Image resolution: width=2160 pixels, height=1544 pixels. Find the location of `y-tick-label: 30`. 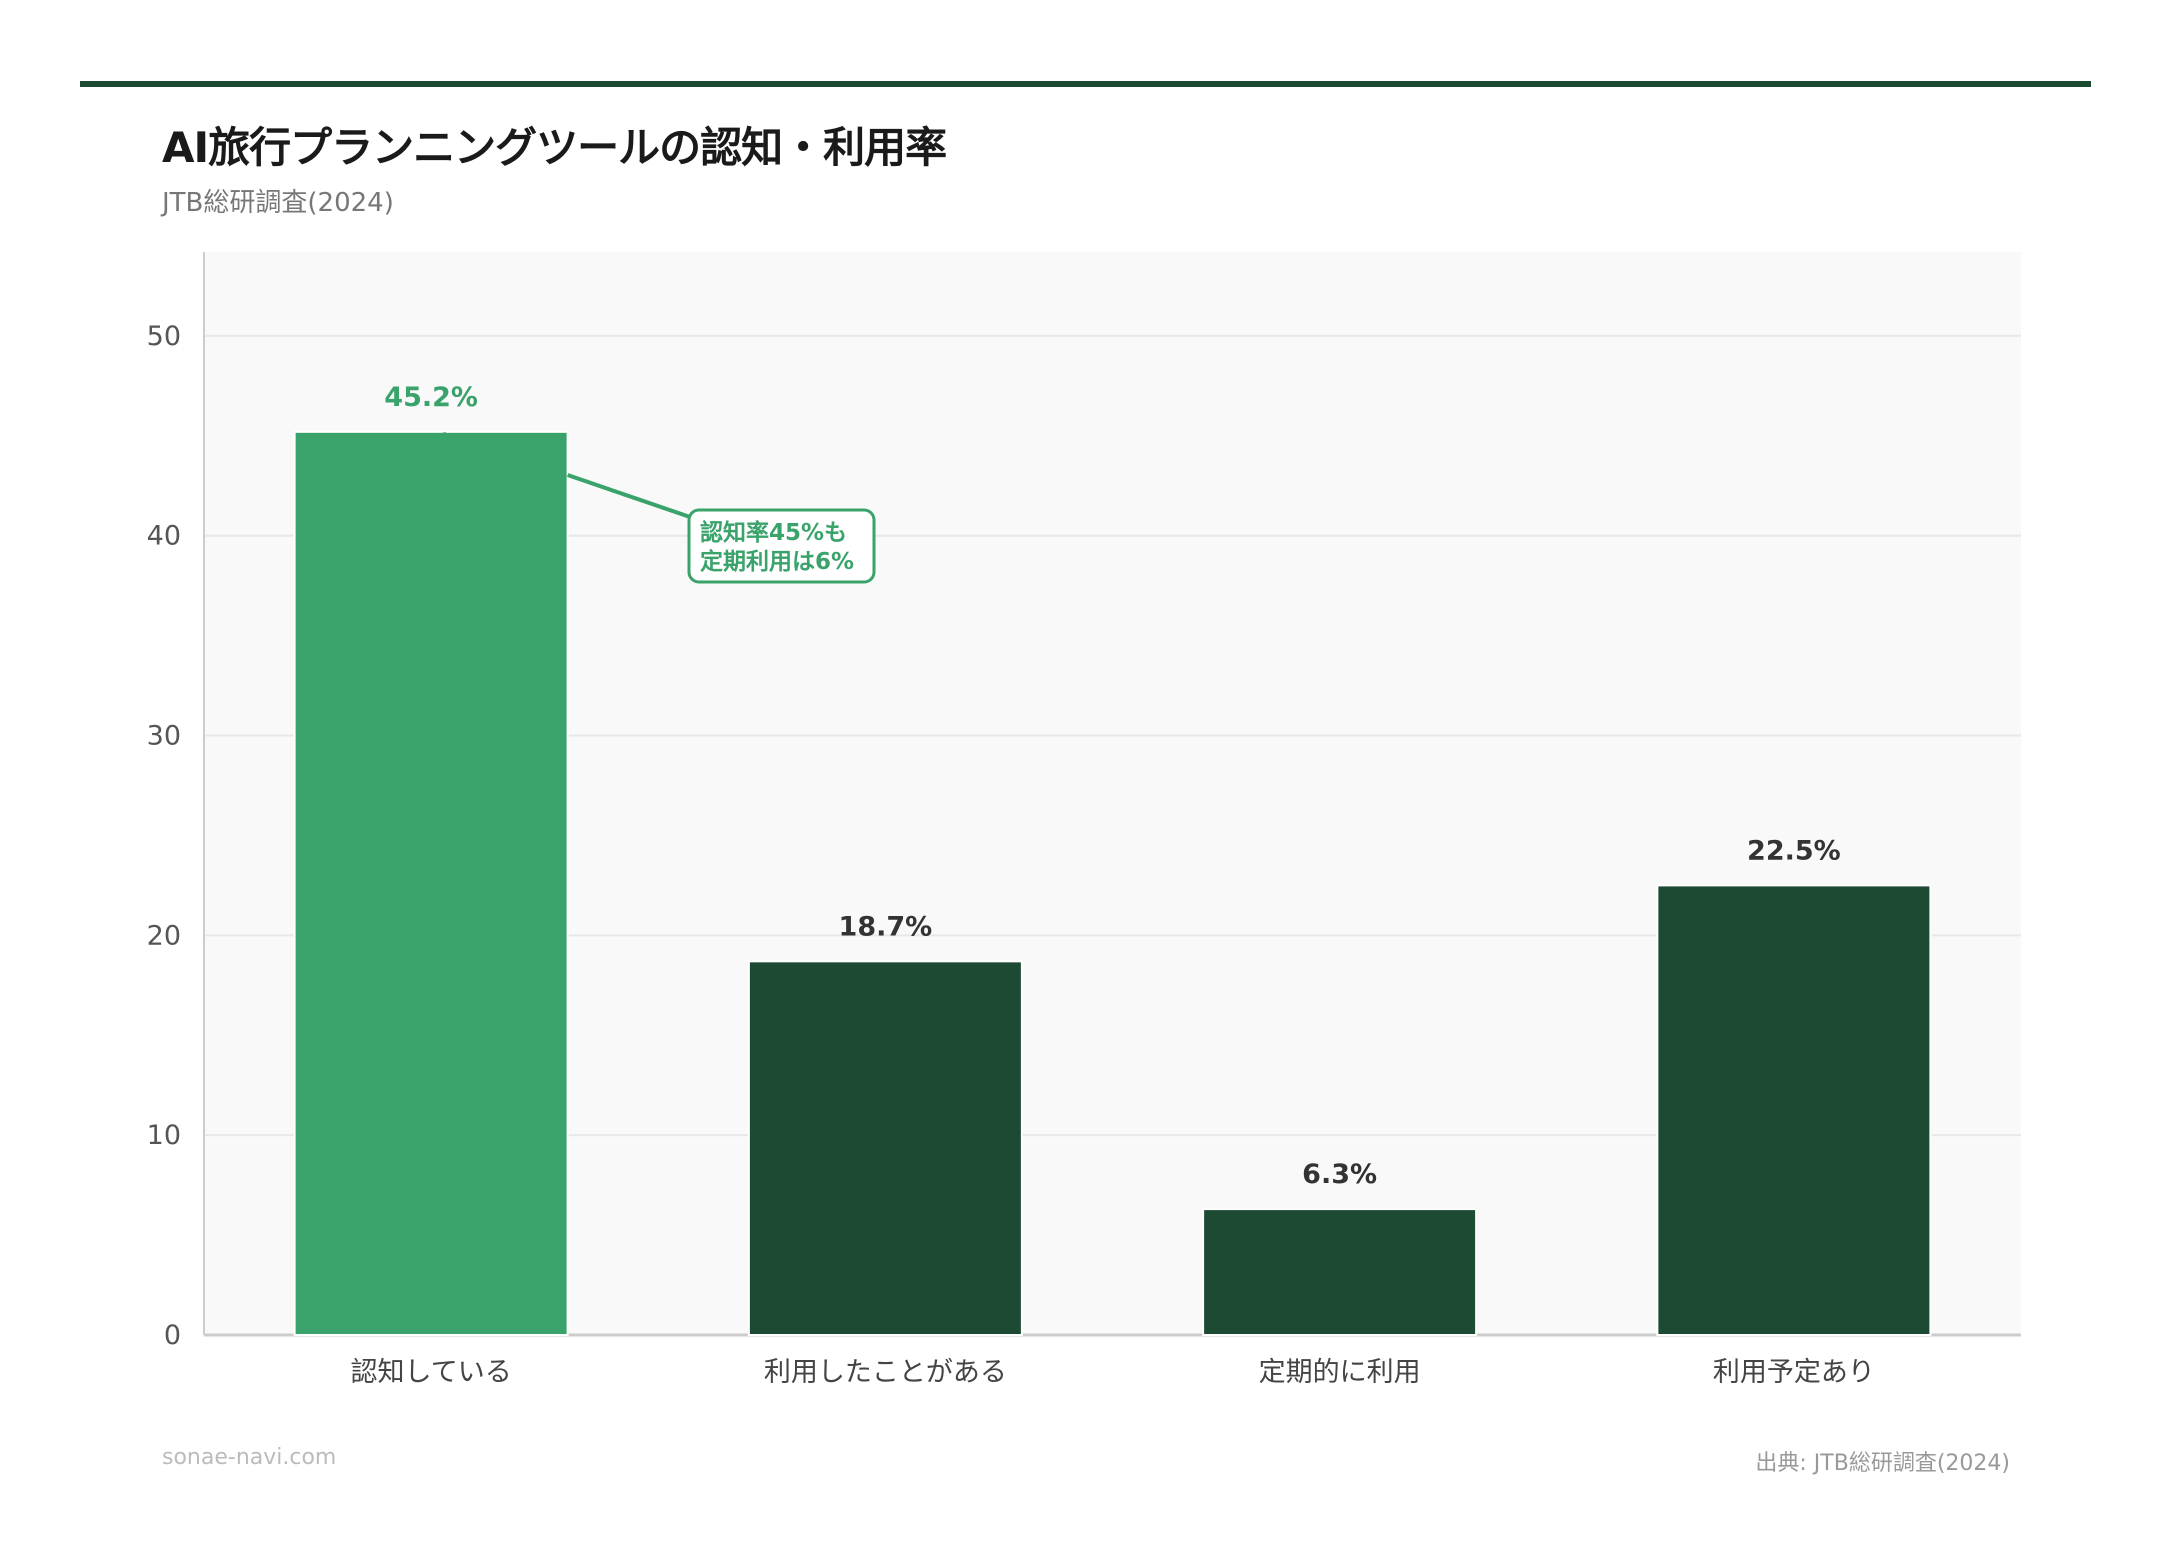

y-tick-label: 30 is located at coordinates (164, 736).